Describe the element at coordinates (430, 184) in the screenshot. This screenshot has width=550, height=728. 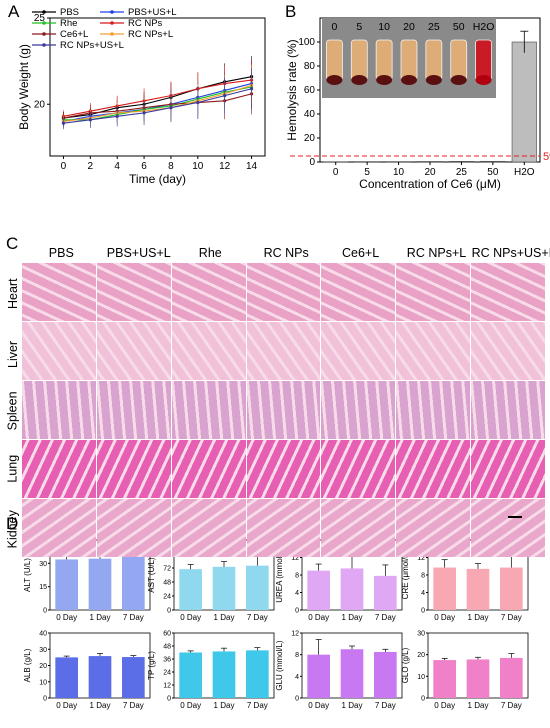
I see `x-axis-label: Concentration of Ce6 (μM)` at that location.